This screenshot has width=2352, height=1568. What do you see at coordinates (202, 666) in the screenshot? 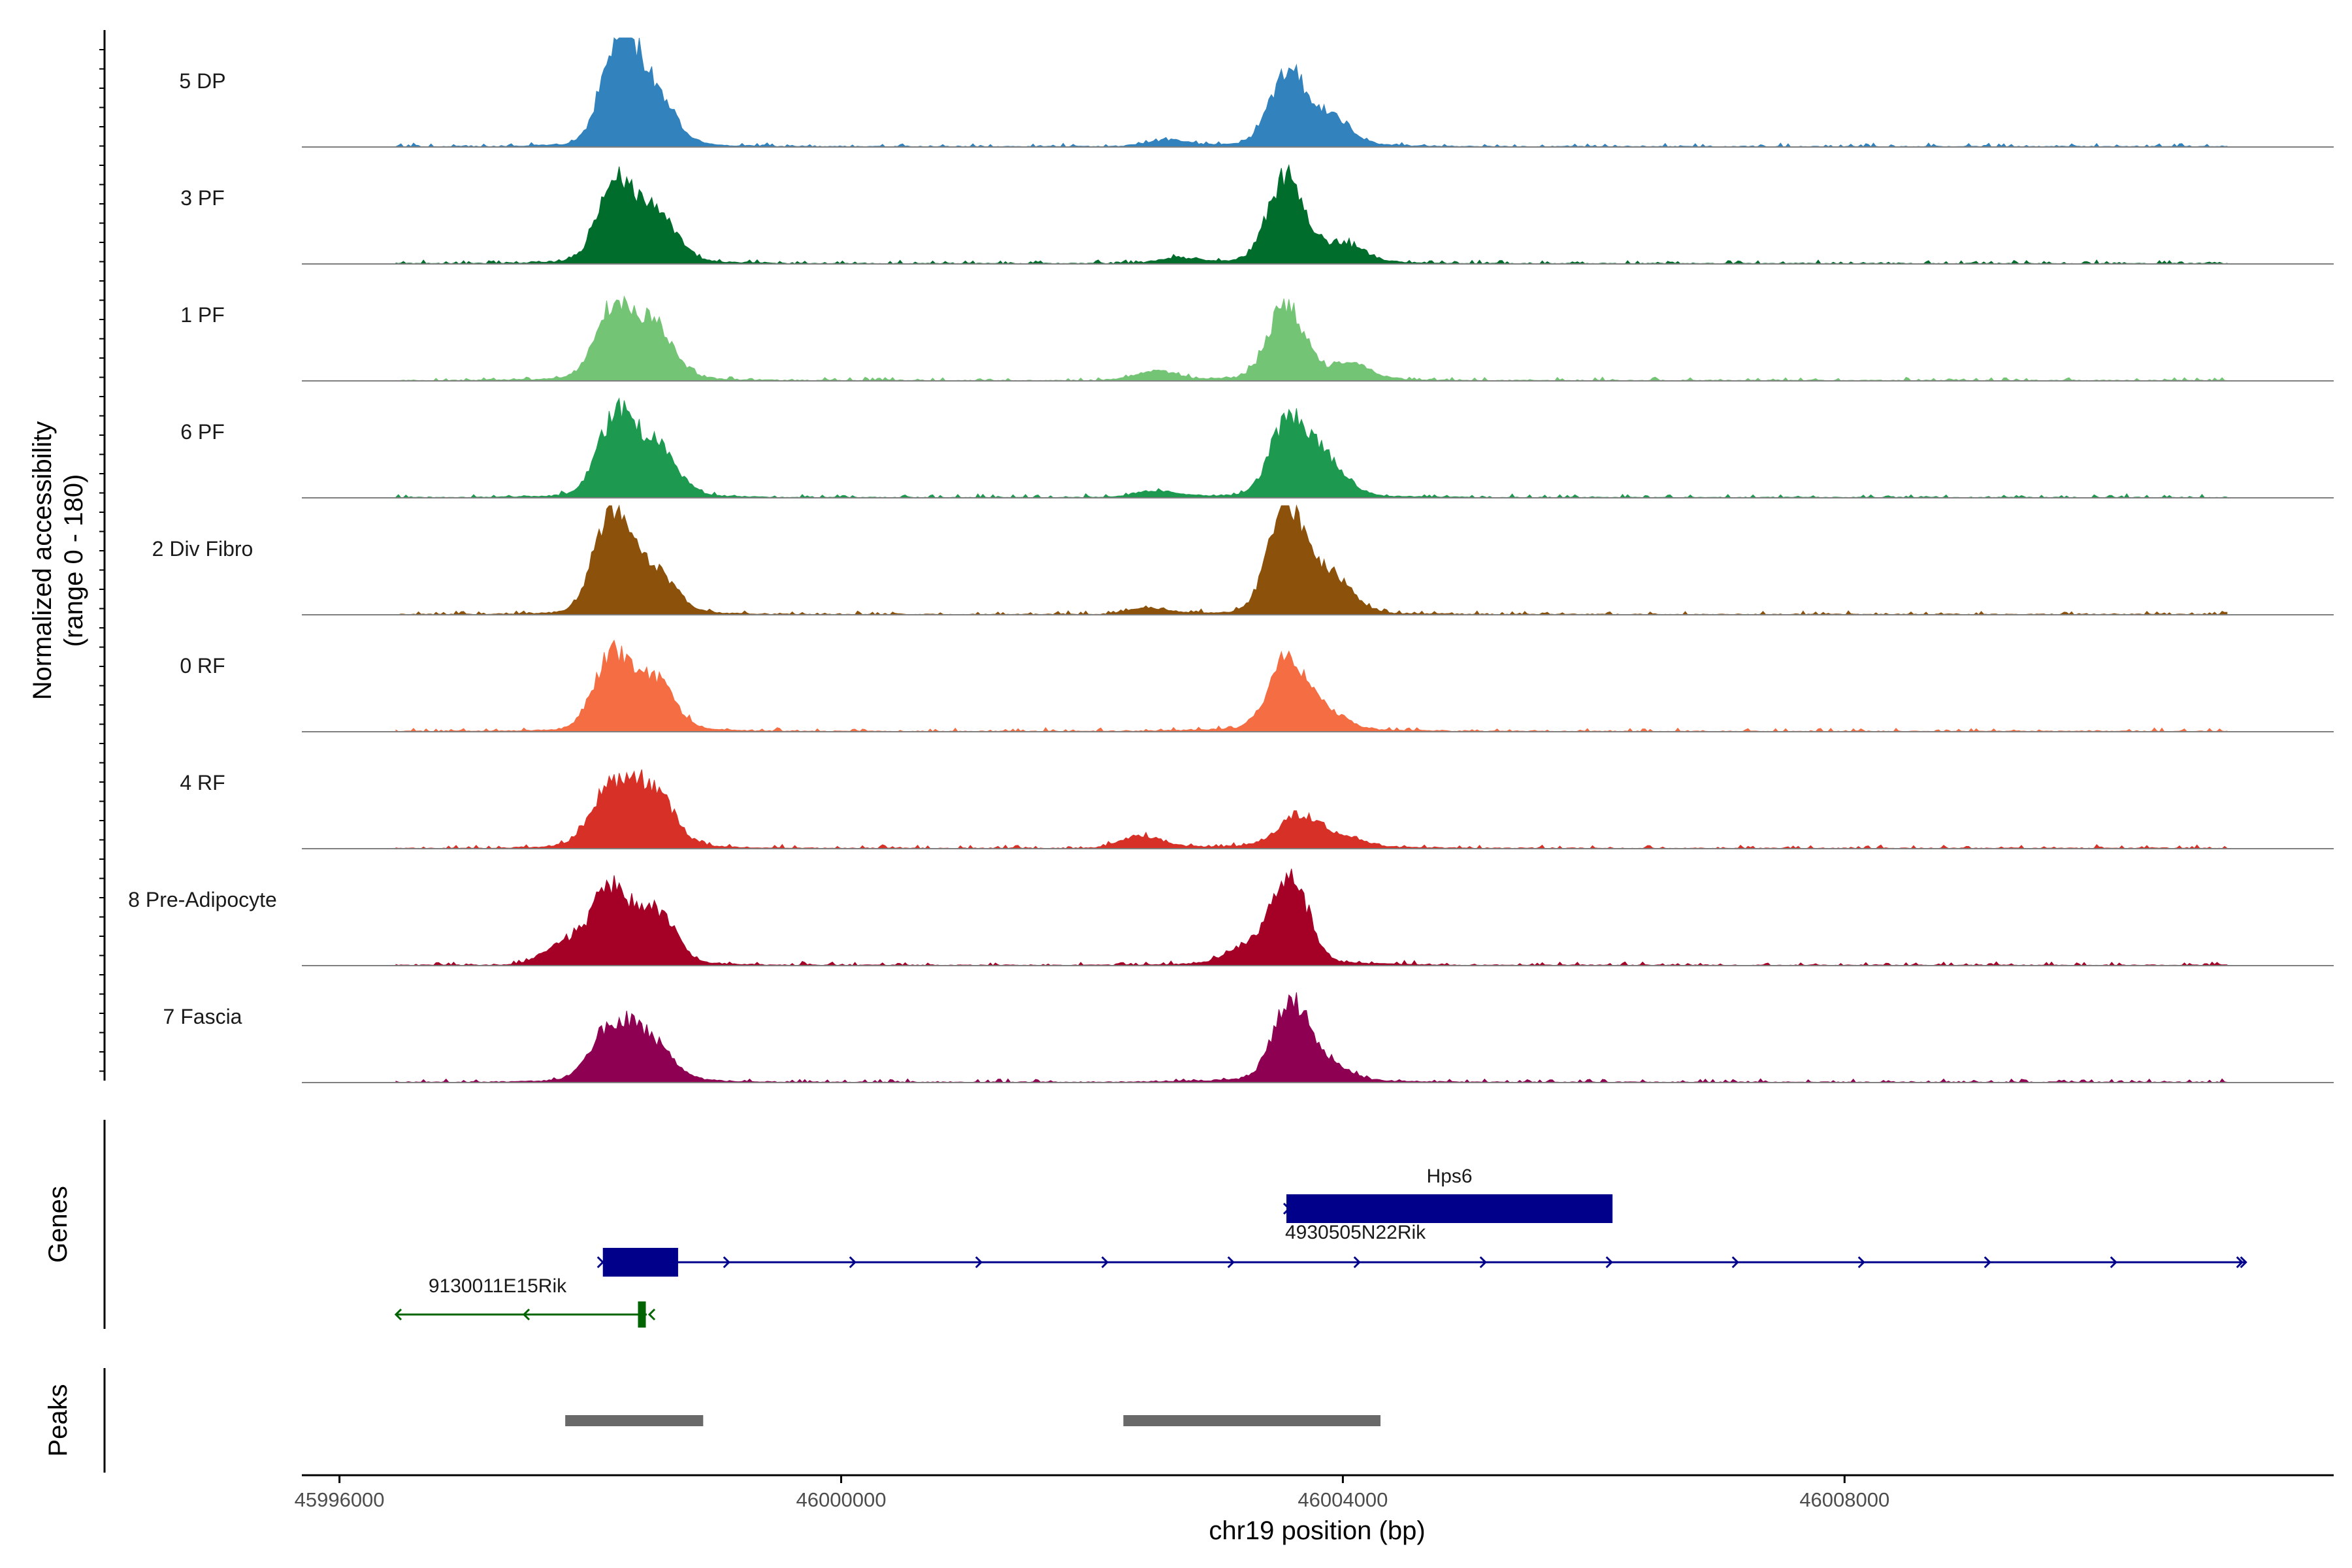
I see `track-label: 0 RF` at bounding box center [202, 666].